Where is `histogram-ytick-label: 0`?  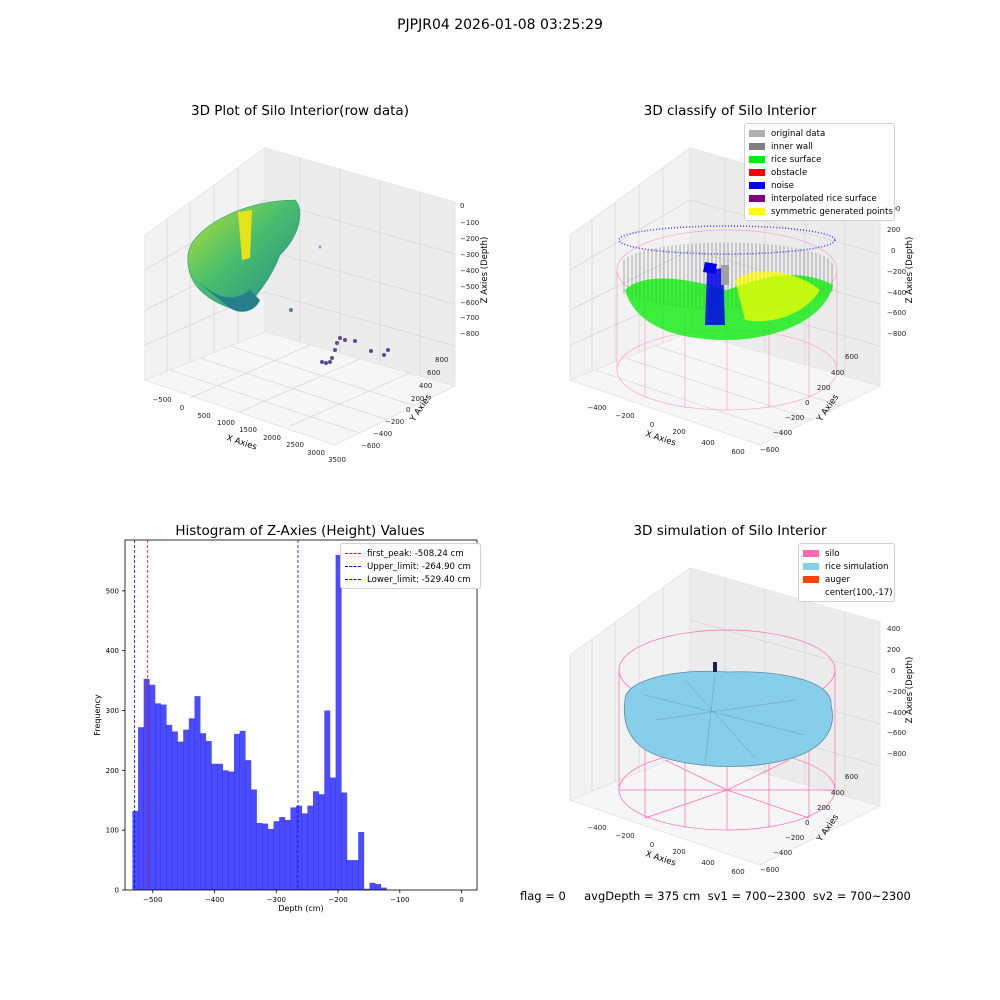 histogram-ytick-label: 0 is located at coordinates (117, 891).